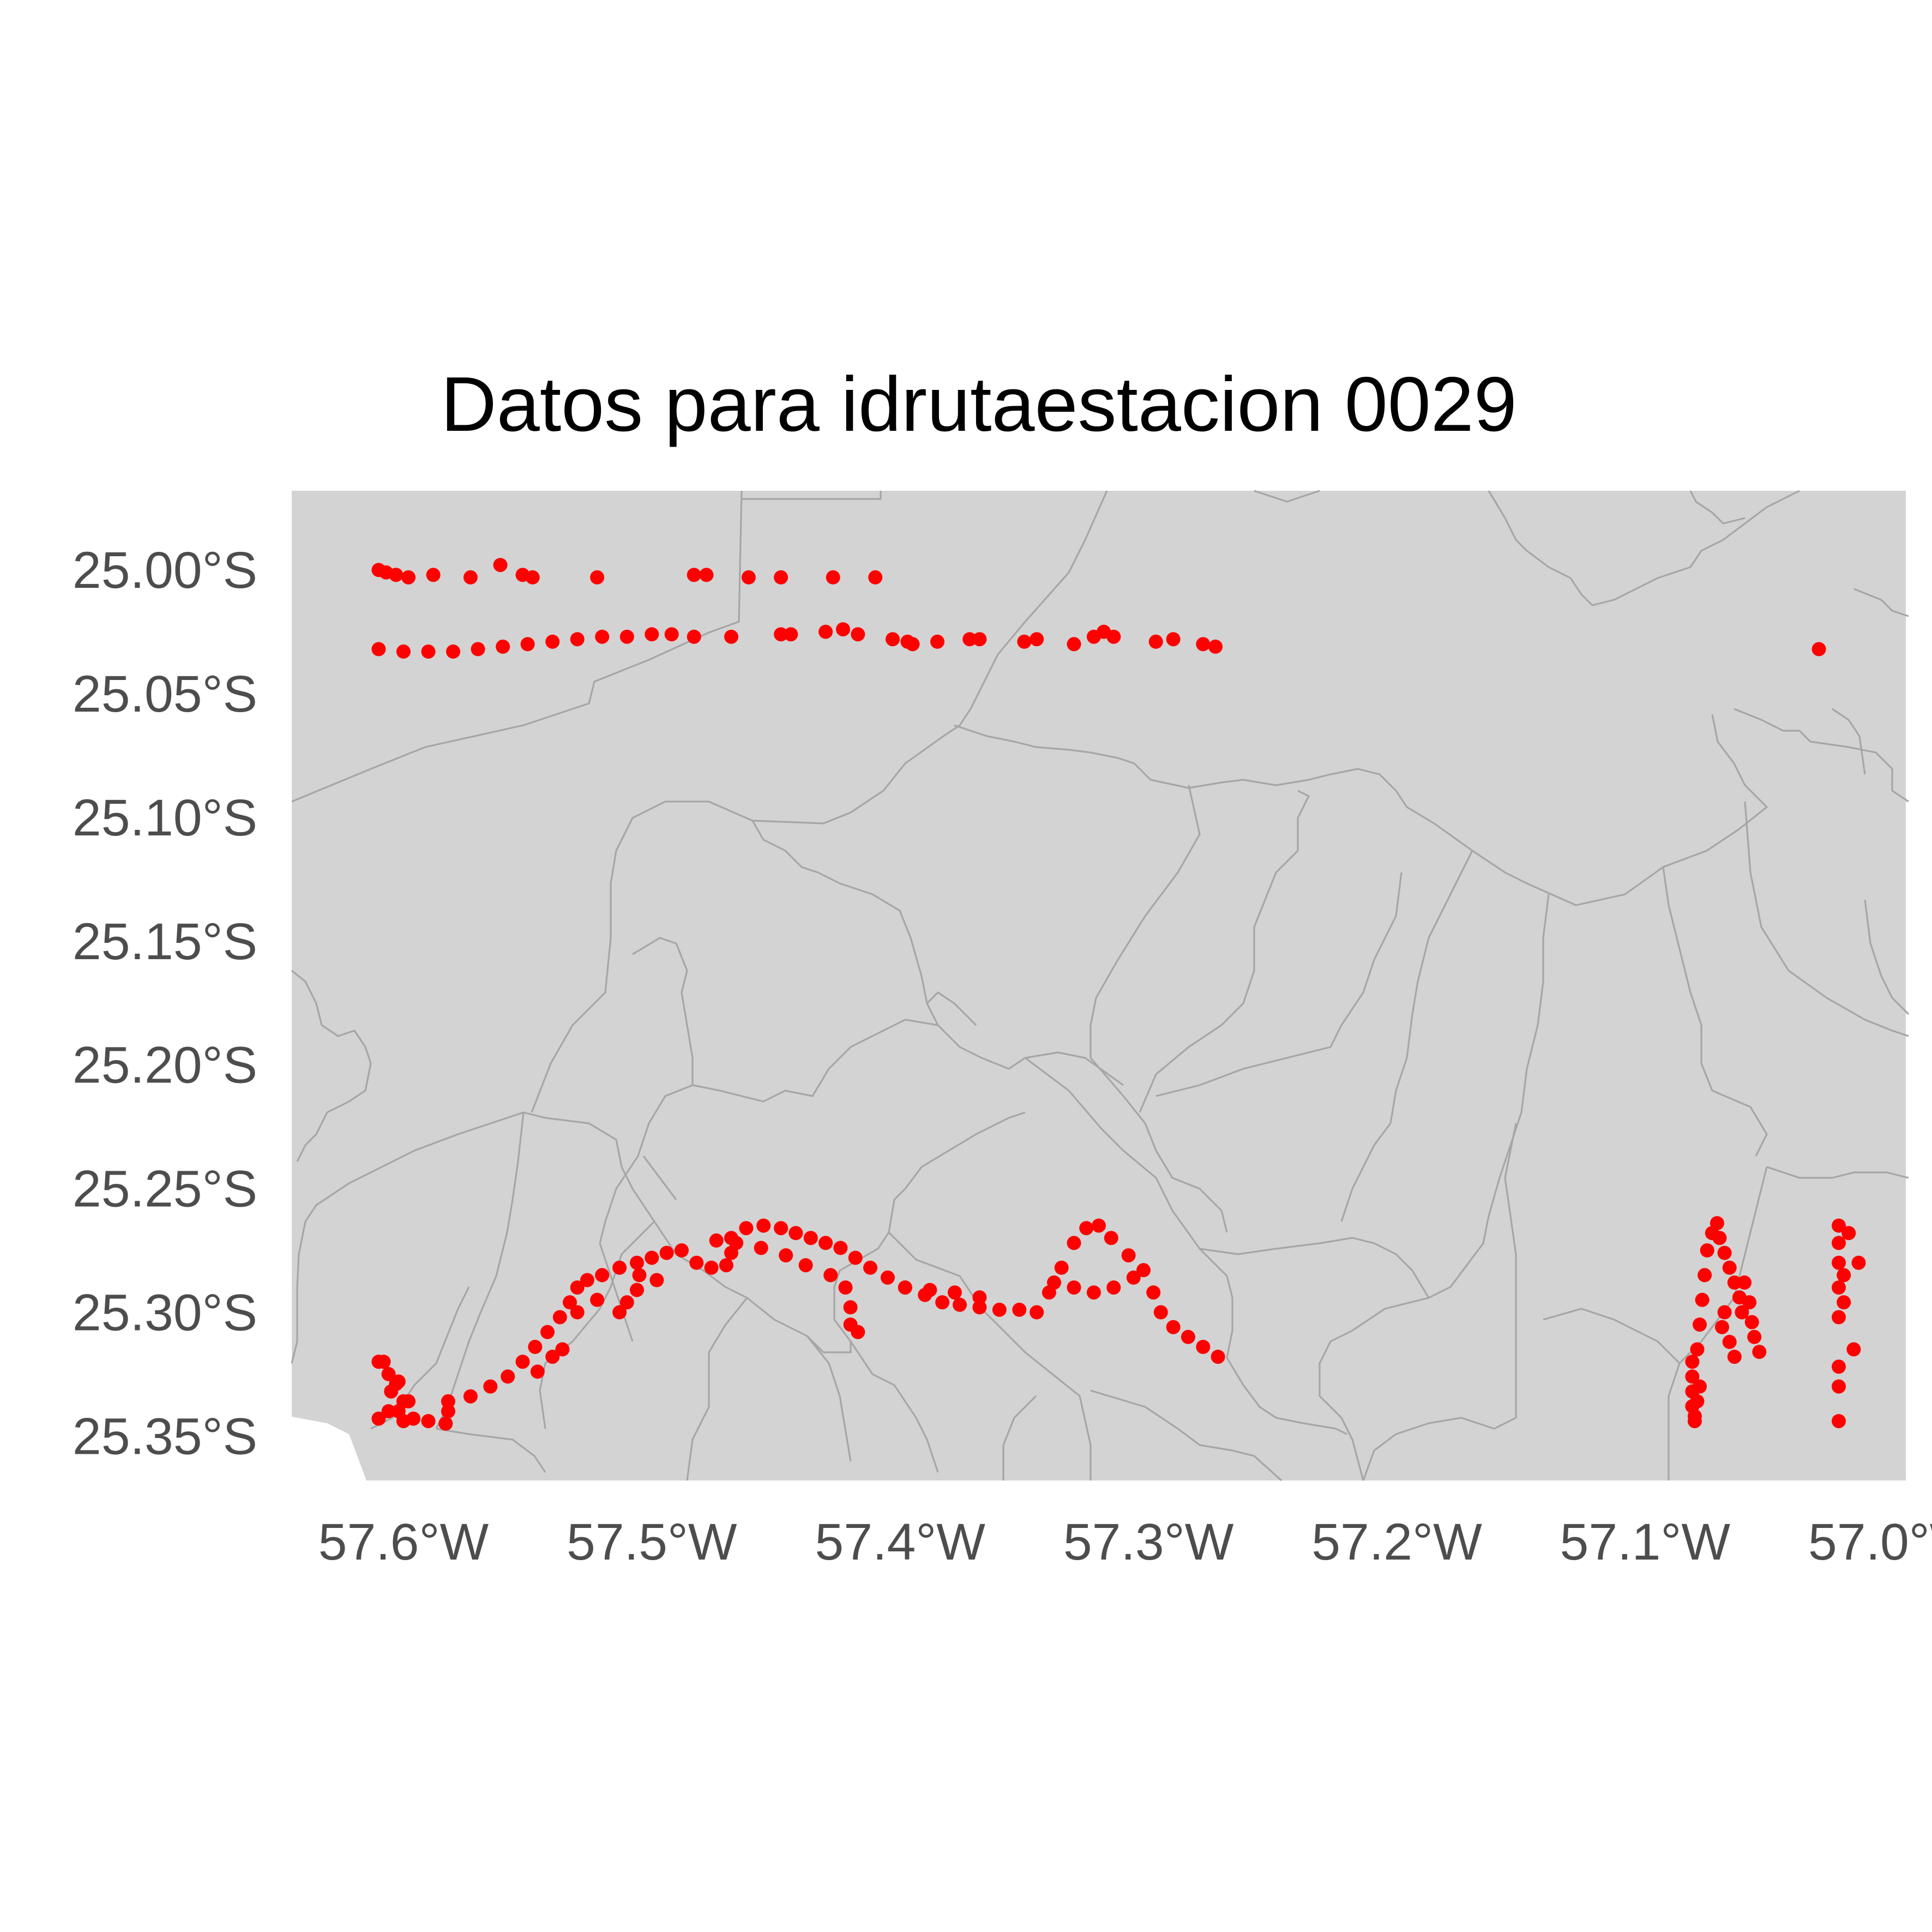  I want to click on y-tick-label: 25.05°S, so click(165, 694).